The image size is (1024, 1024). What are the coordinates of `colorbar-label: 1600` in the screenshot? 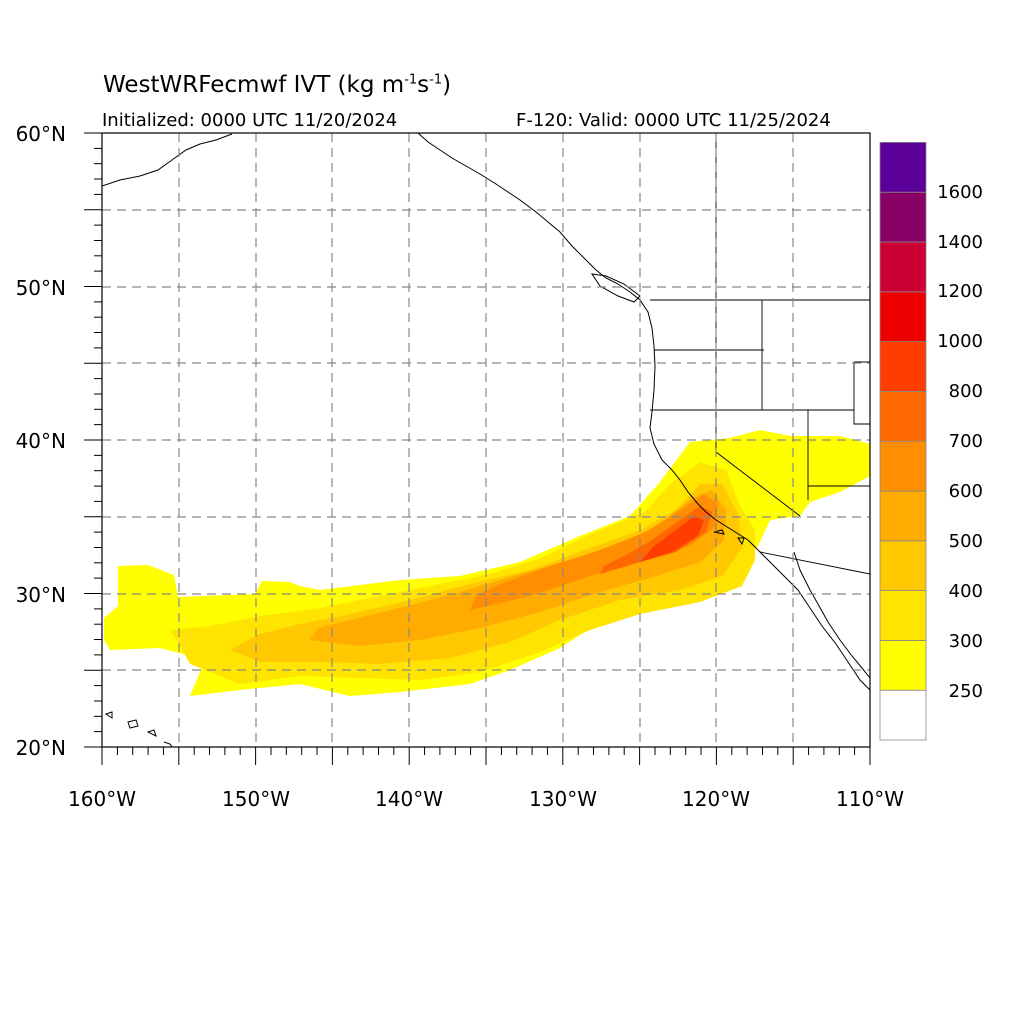 It's located at (960, 192).